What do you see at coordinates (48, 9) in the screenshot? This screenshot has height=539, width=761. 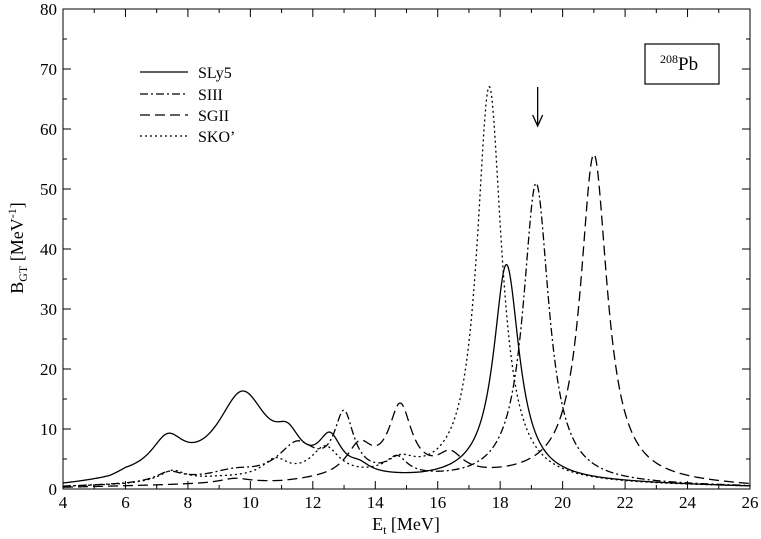 I see `y-tick-label: 80` at bounding box center [48, 9].